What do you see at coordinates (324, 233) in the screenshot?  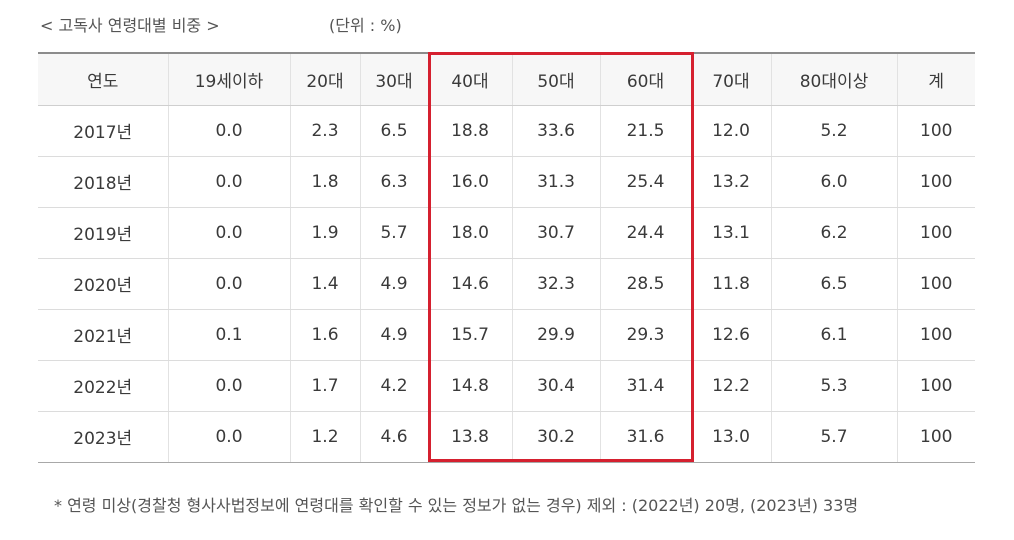 I see `cell-20s: 1.9` at bounding box center [324, 233].